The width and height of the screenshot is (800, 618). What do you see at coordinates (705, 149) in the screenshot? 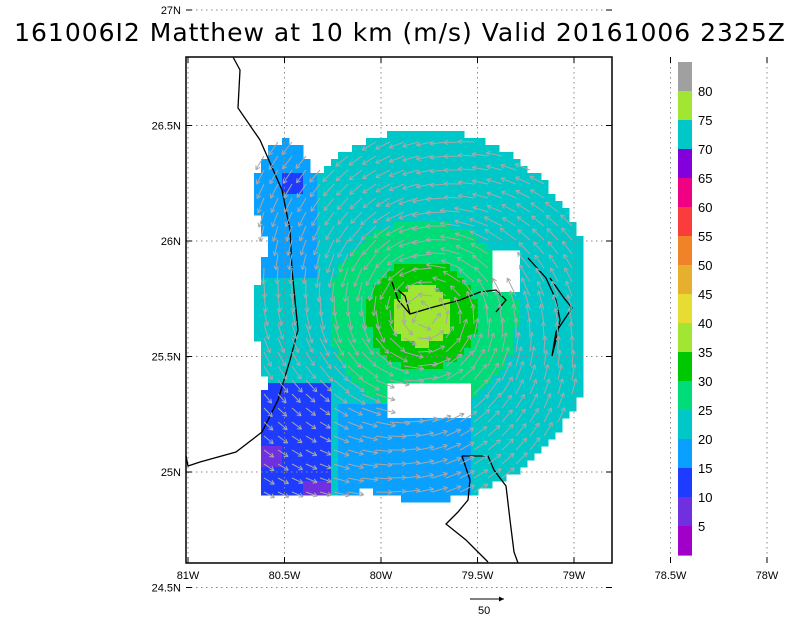
I see `colorbar-label: 70` at bounding box center [705, 149].